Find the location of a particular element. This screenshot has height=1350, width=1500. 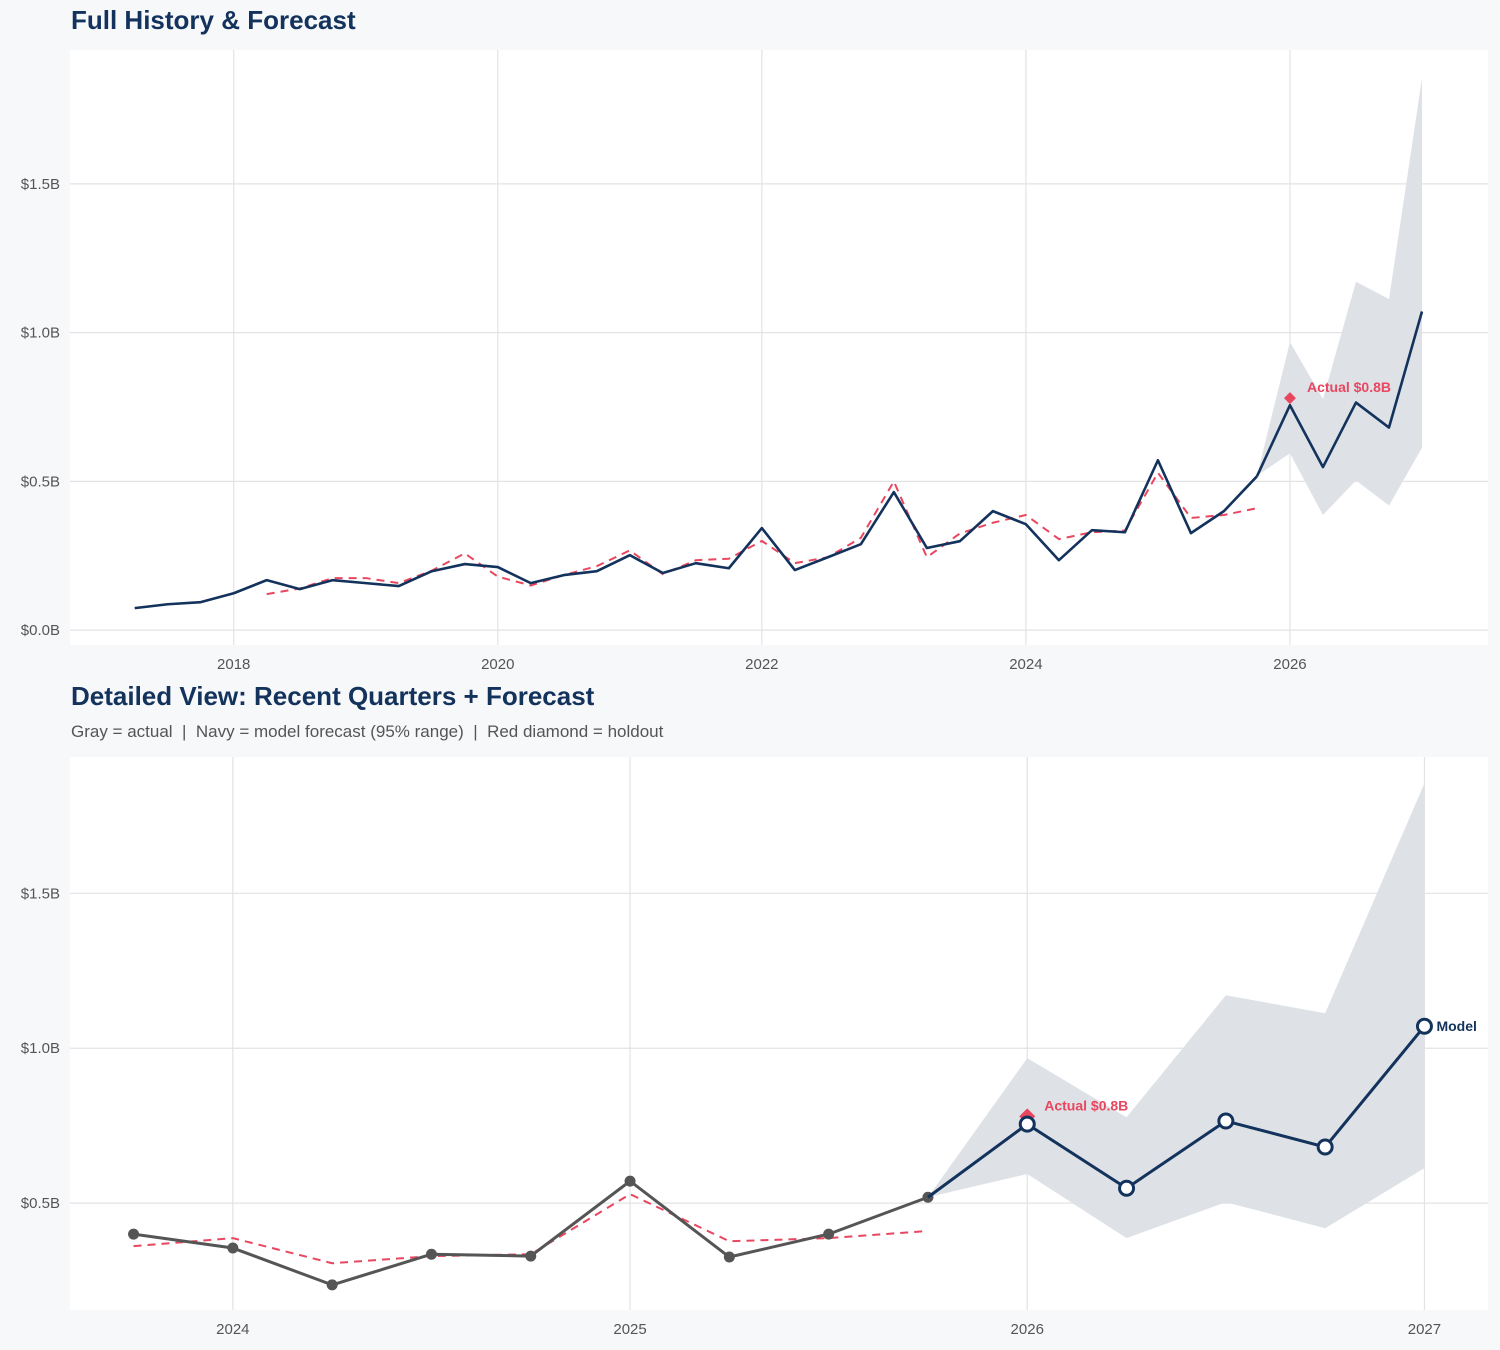

full-actual-line is located at coordinates (696, 534).